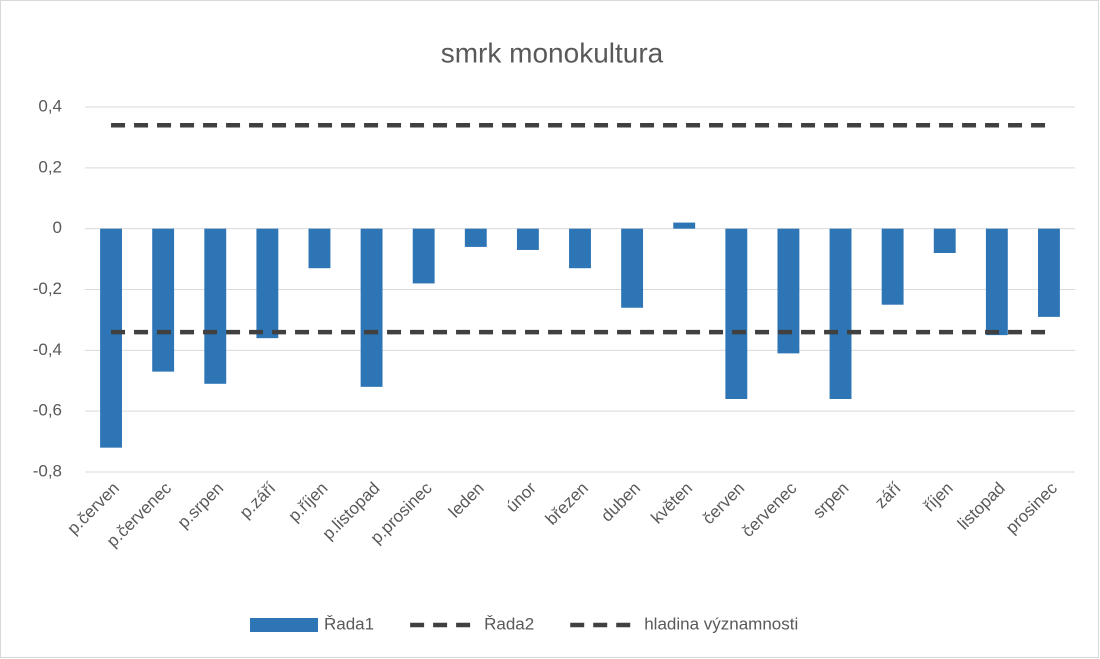 Image resolution: width=1100 pixels, height=659 pixels. What do you see at coordinates (509, 623) in the screenshot?
I see `legend-label: Řada2` at bounding box center [509, 623].